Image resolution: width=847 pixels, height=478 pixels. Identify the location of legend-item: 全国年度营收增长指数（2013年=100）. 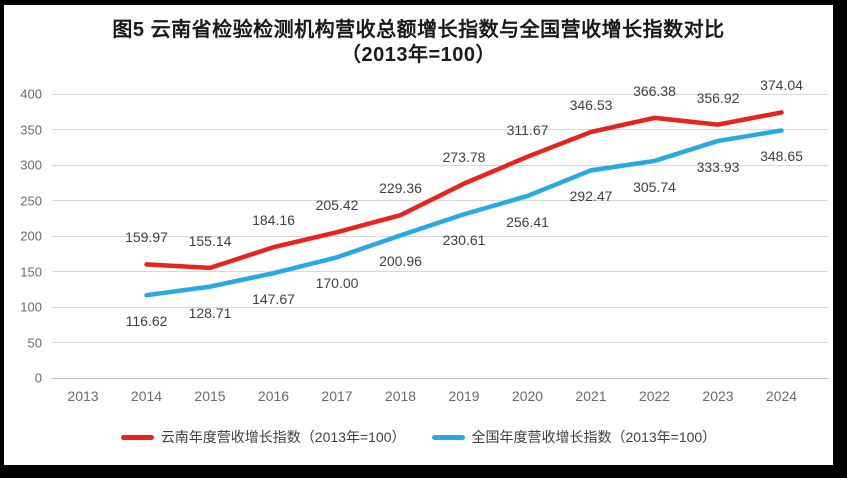
(574, 437).